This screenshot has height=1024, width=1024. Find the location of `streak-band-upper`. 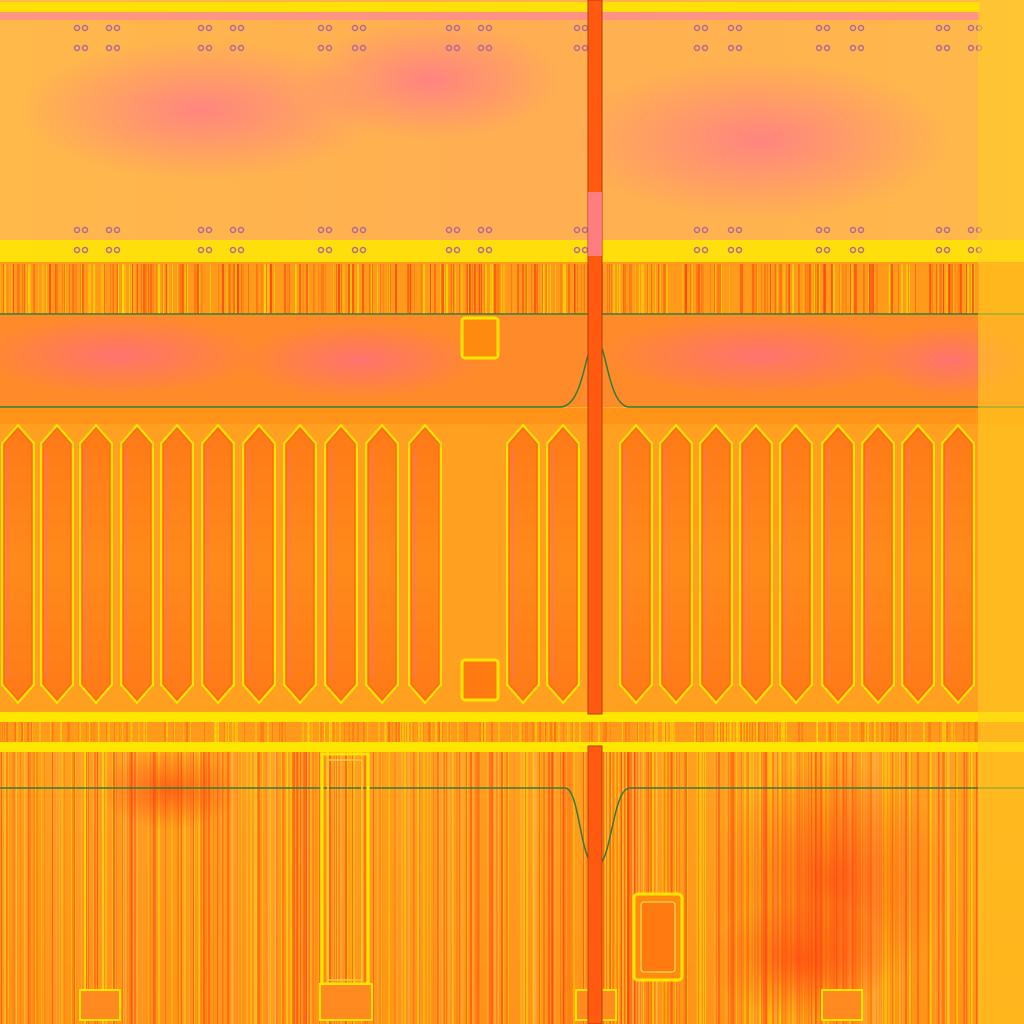

streak-band-upper is located at coordinates (512, 288).